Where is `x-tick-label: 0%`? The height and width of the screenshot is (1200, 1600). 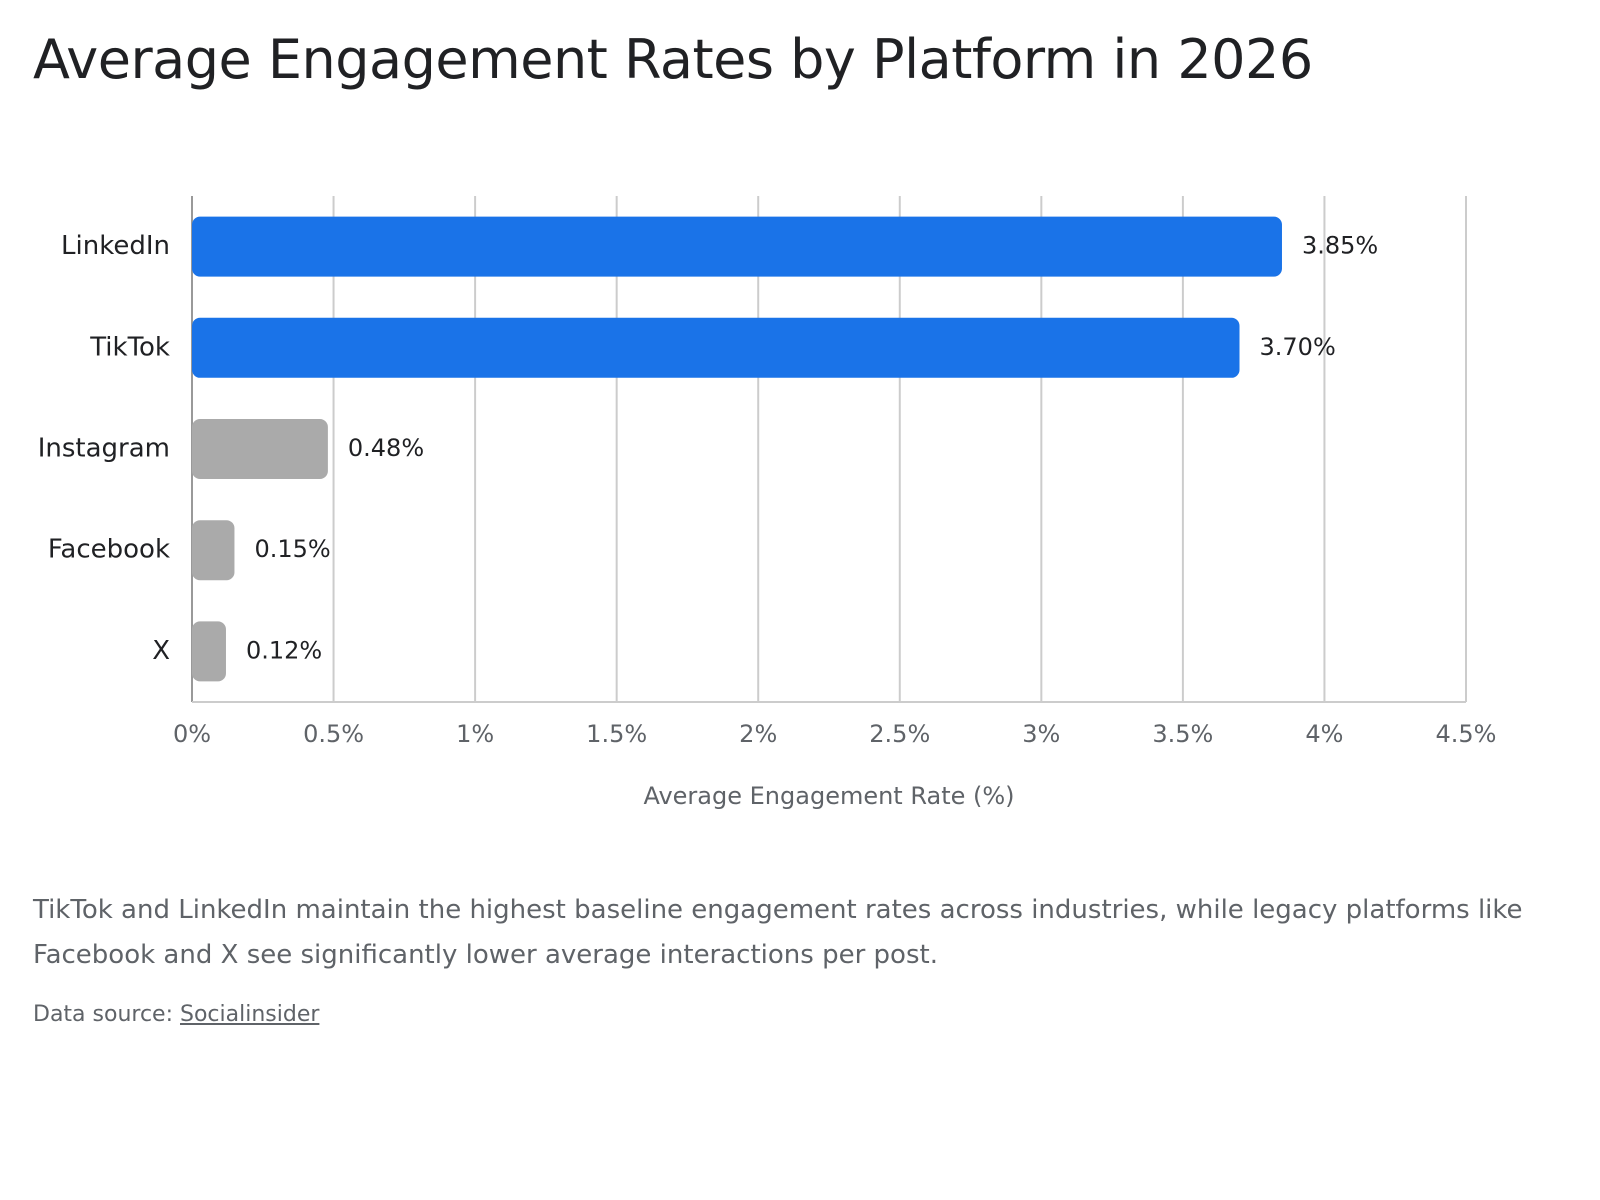 x-tick-label: 0% is located at coordinates (192, 734).